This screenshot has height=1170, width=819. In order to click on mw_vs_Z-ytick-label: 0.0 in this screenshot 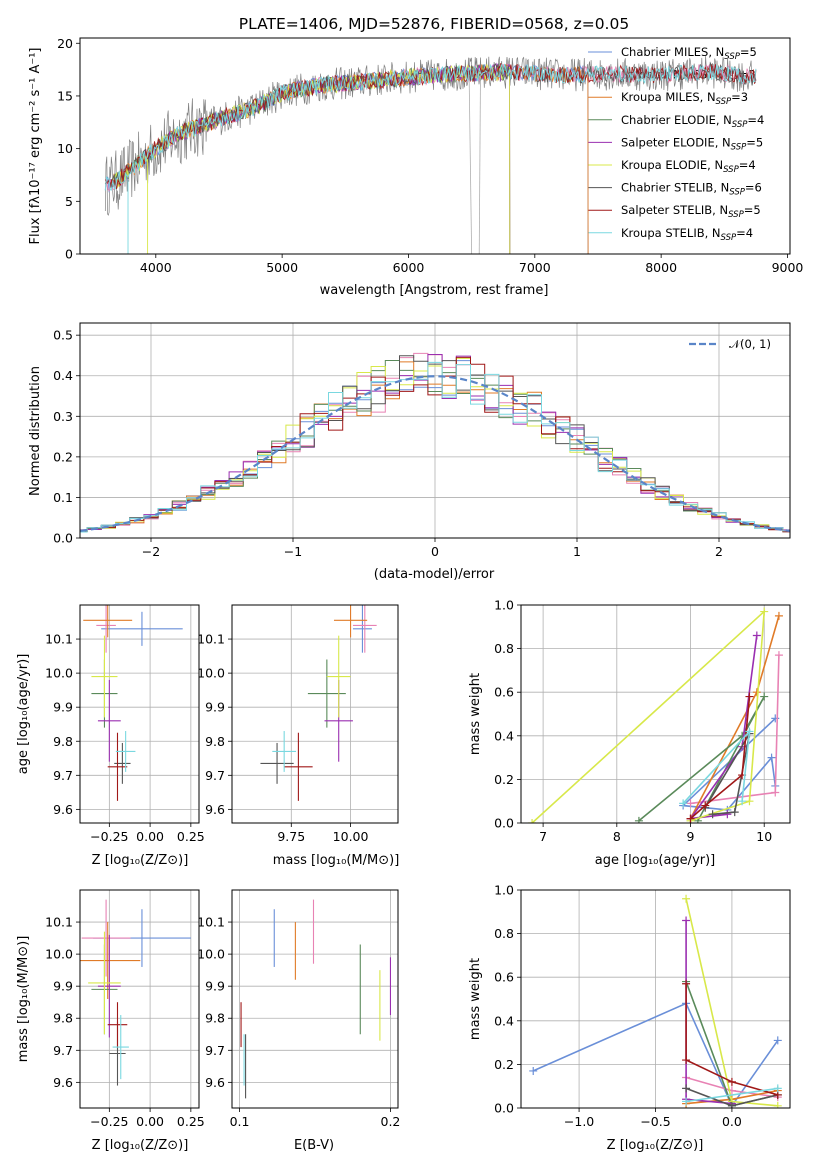, I will do `click(504, 1108)`.